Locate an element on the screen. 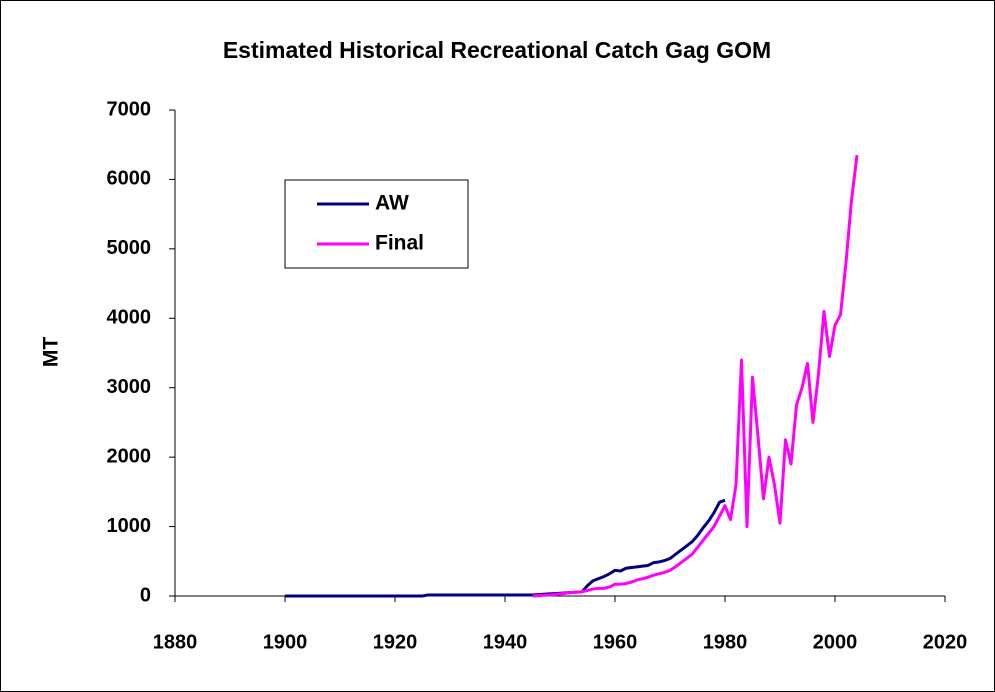 This screenshot has width=995, height=692. legend-label: AW is located at coordinates (392, 203).